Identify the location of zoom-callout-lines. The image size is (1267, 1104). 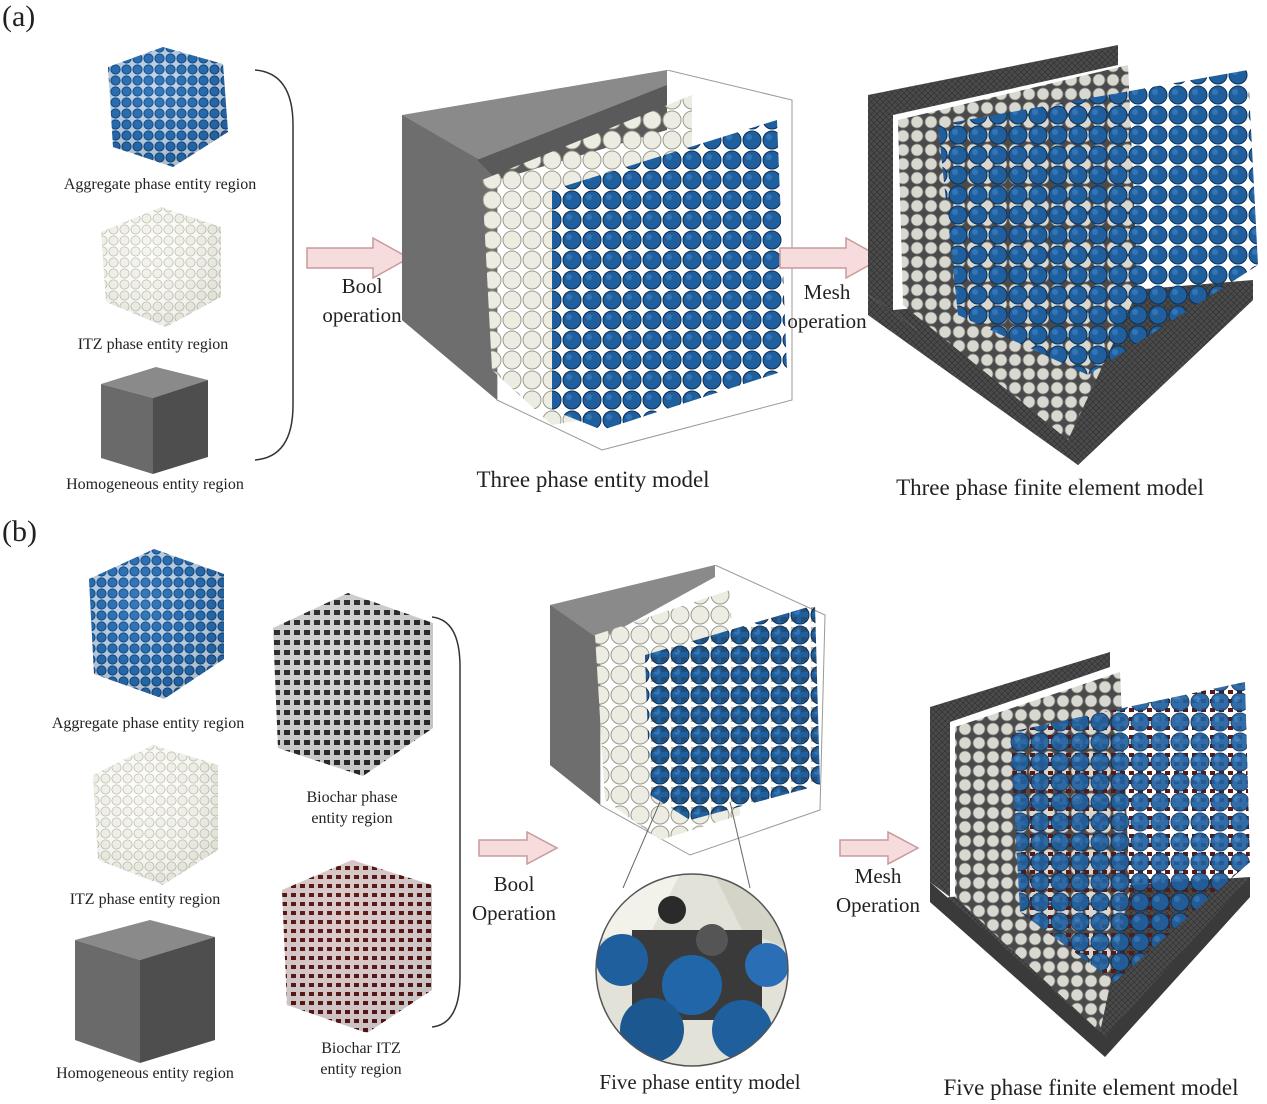
(686, 845).